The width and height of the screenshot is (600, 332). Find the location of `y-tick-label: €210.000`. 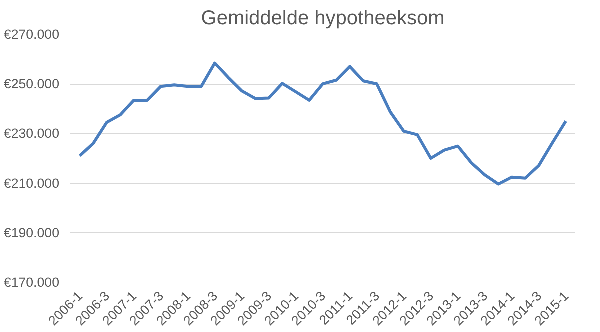

y-tick-label: €210.000 is located at coordinates (32, 183).